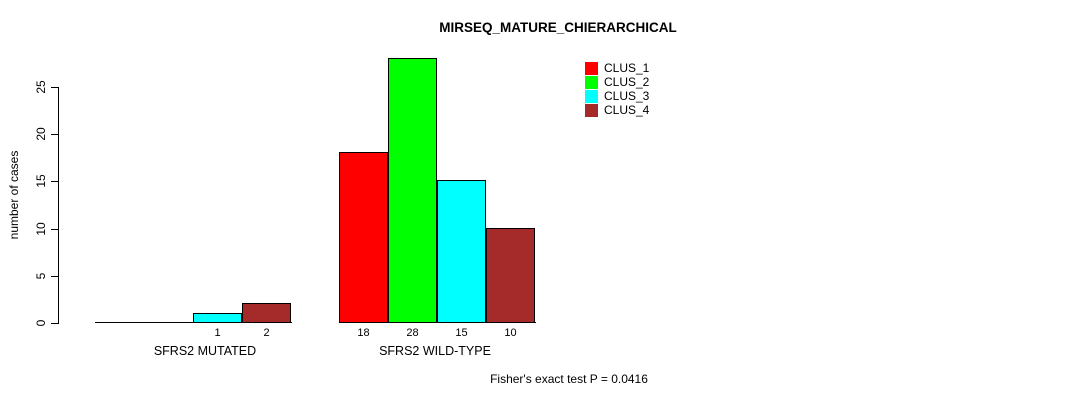  Describe the element at coordinates (627, 68) in the screenshot. I see `legend-label: CLUS_1` at that location.